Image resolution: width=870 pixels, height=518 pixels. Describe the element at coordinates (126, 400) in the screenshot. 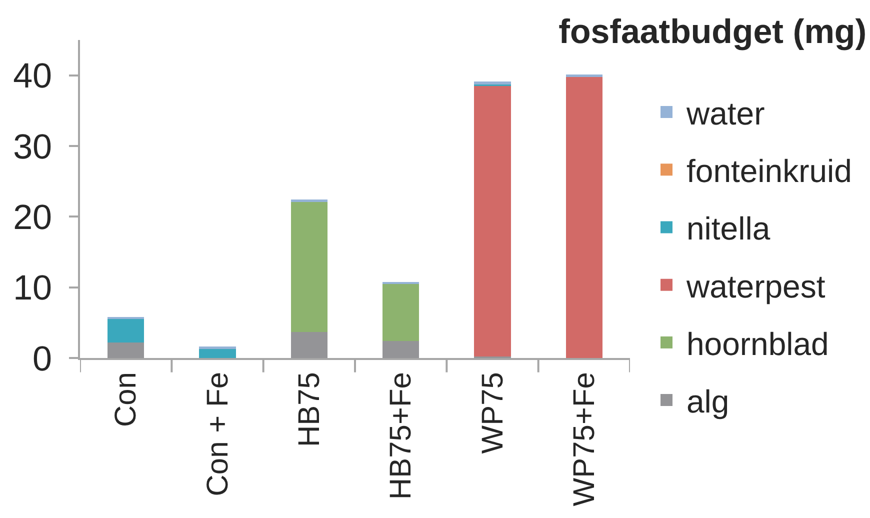

I see `x-tick-label: Con` at that location.